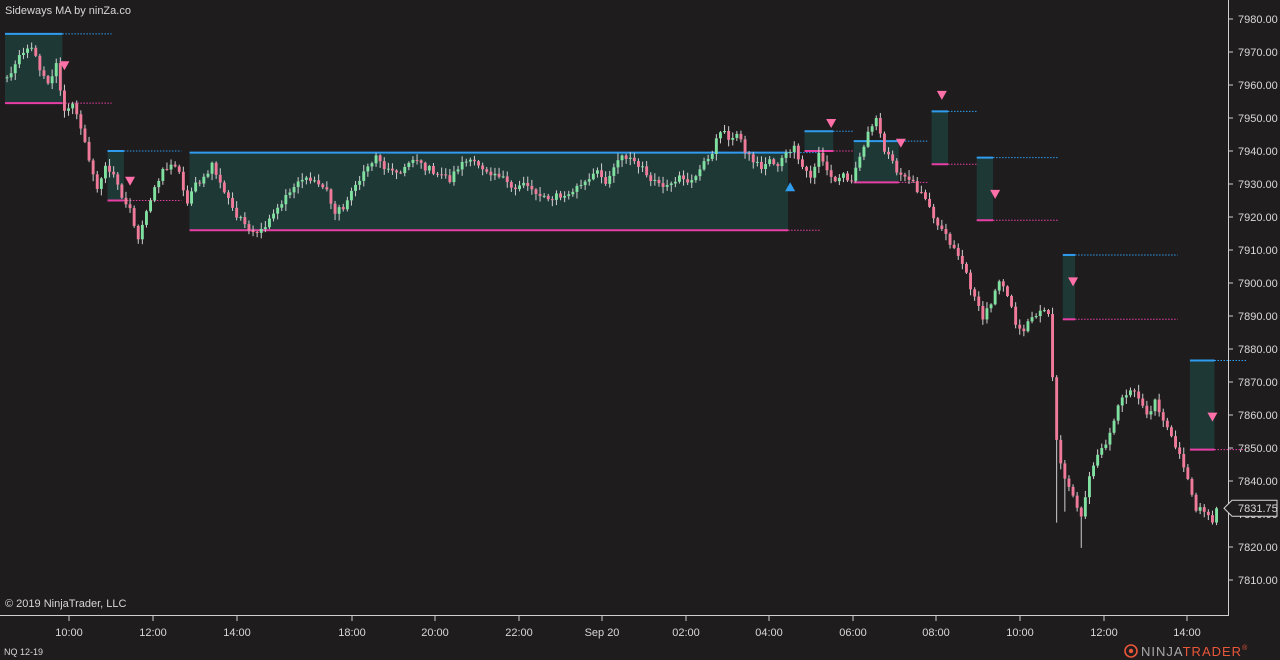  What do you see at coordinates (1258, 383) in the screenshot?
I see `price-tick-label: 7870.00` at bounding box center [1258, 383].